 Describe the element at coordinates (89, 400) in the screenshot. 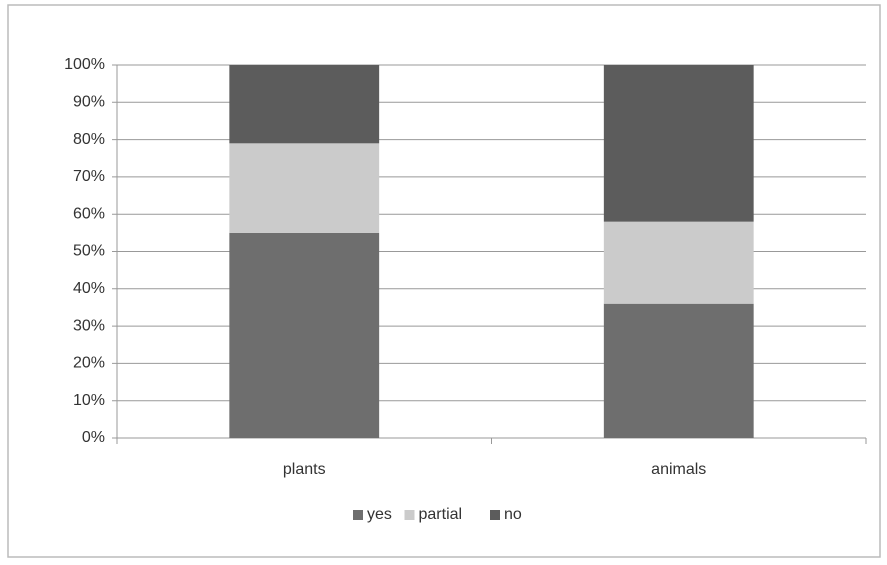

I see `y-tick-label: 10%` at that location.